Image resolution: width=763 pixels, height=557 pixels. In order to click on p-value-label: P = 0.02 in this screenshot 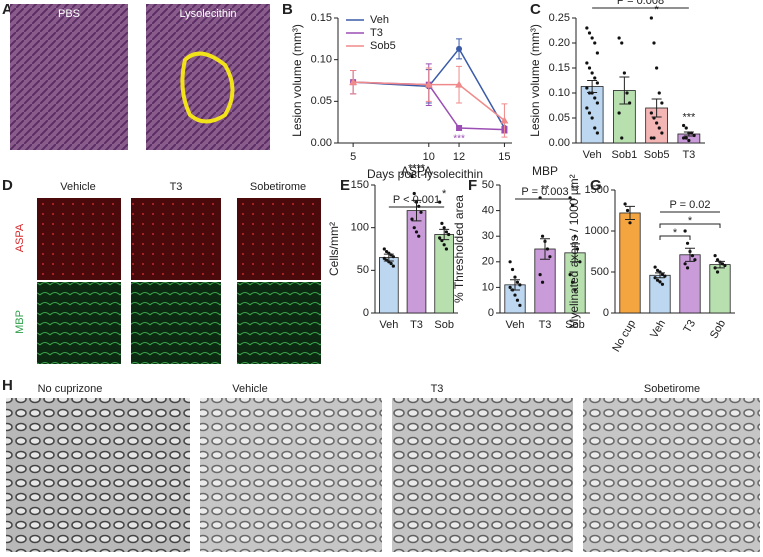, I will do `click(689, 205)`.